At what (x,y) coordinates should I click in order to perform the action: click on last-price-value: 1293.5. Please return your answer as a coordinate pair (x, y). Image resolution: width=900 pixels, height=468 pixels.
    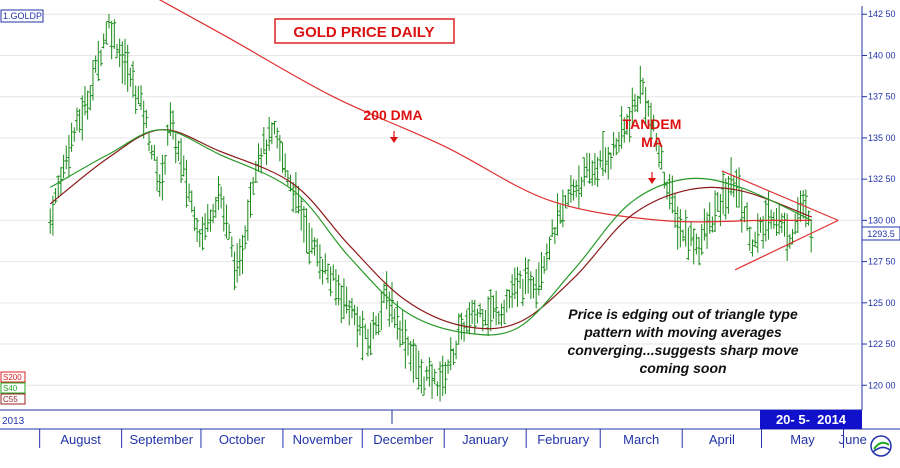
    Looking at the image, I should click on (881, 234).